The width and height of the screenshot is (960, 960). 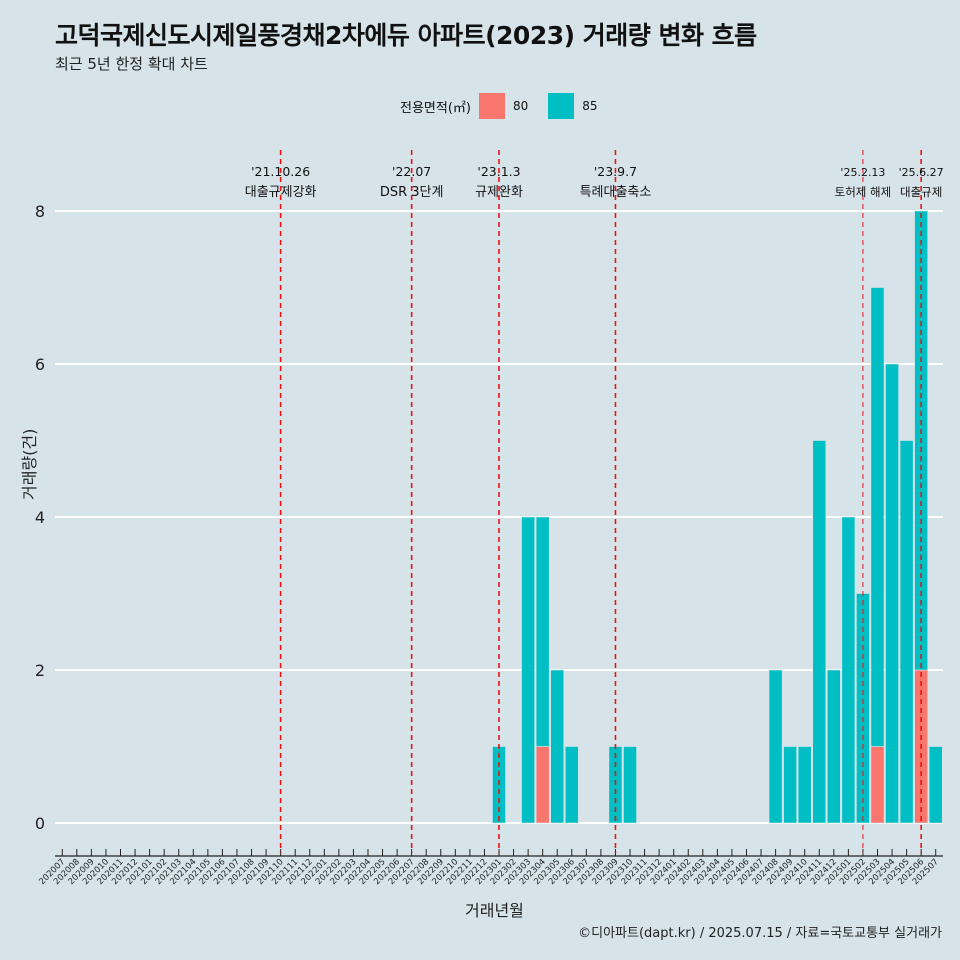 I want to click on event-label-202110: 대출규제강화, so click(x=281, y=192).